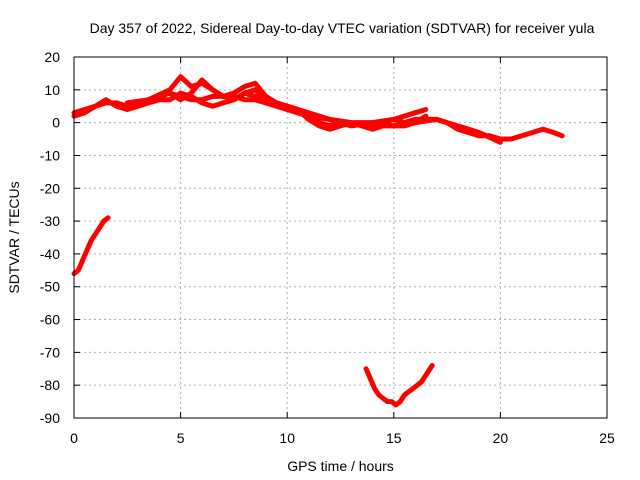 The width and height of the screenshot is (640, 480). What do you see at coordinates (50, 287) in the screenshot?
I see `y-tick-label: -50` at bounding box center [50, 287].